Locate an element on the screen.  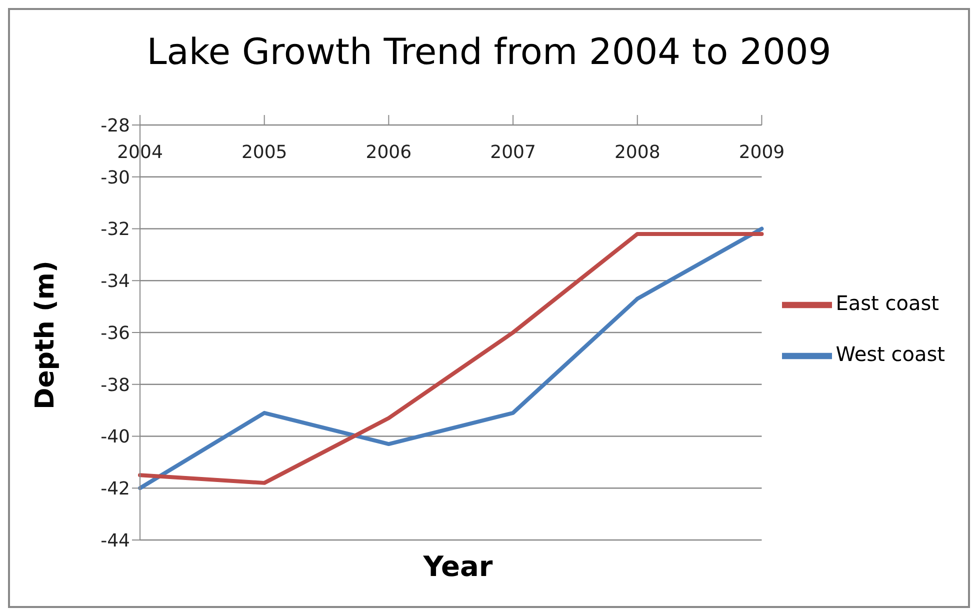
x-tick-label: 2007 is located at coordinates (513, 152).